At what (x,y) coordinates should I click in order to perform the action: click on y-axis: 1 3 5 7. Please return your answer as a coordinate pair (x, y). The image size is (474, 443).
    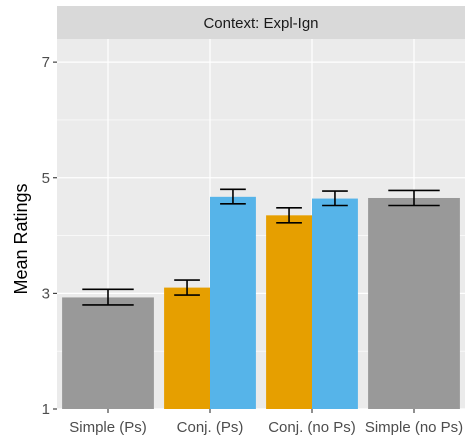
    Looking at the image, I should click on (49, 236).